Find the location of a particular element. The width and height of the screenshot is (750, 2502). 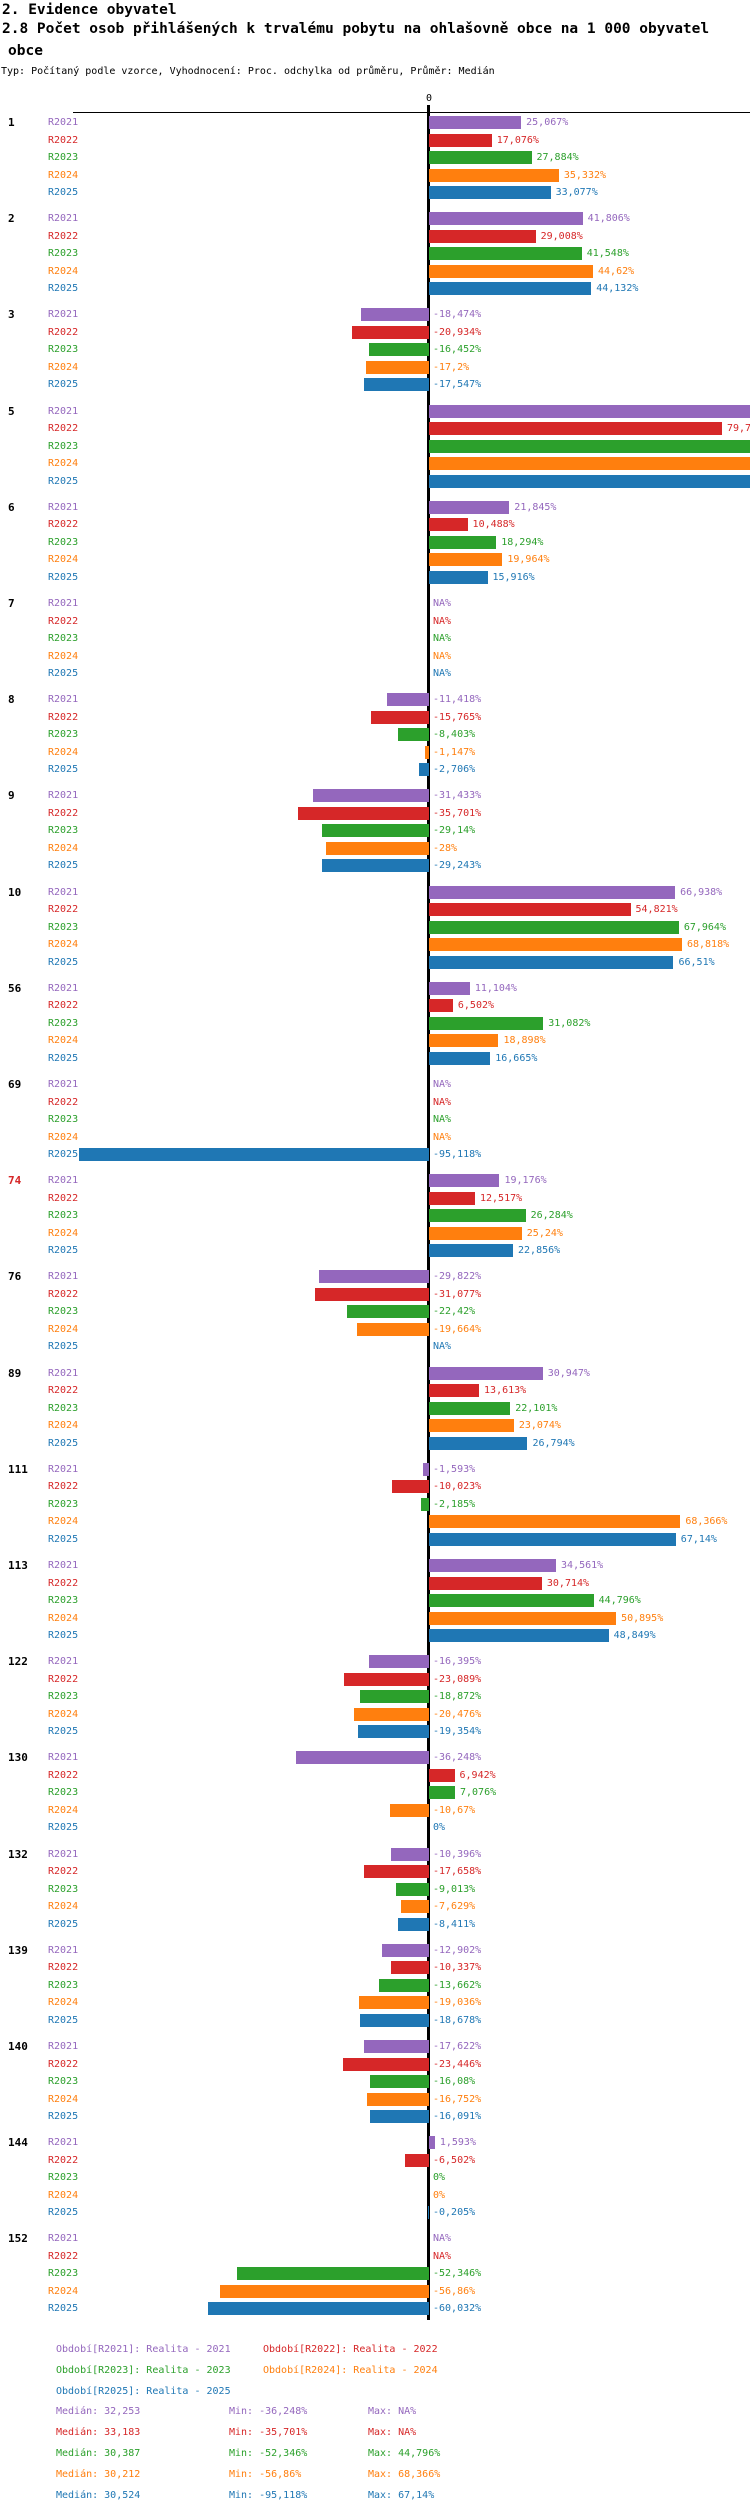

bar-value-label: -20,934% is located at coordinates (457, 332).